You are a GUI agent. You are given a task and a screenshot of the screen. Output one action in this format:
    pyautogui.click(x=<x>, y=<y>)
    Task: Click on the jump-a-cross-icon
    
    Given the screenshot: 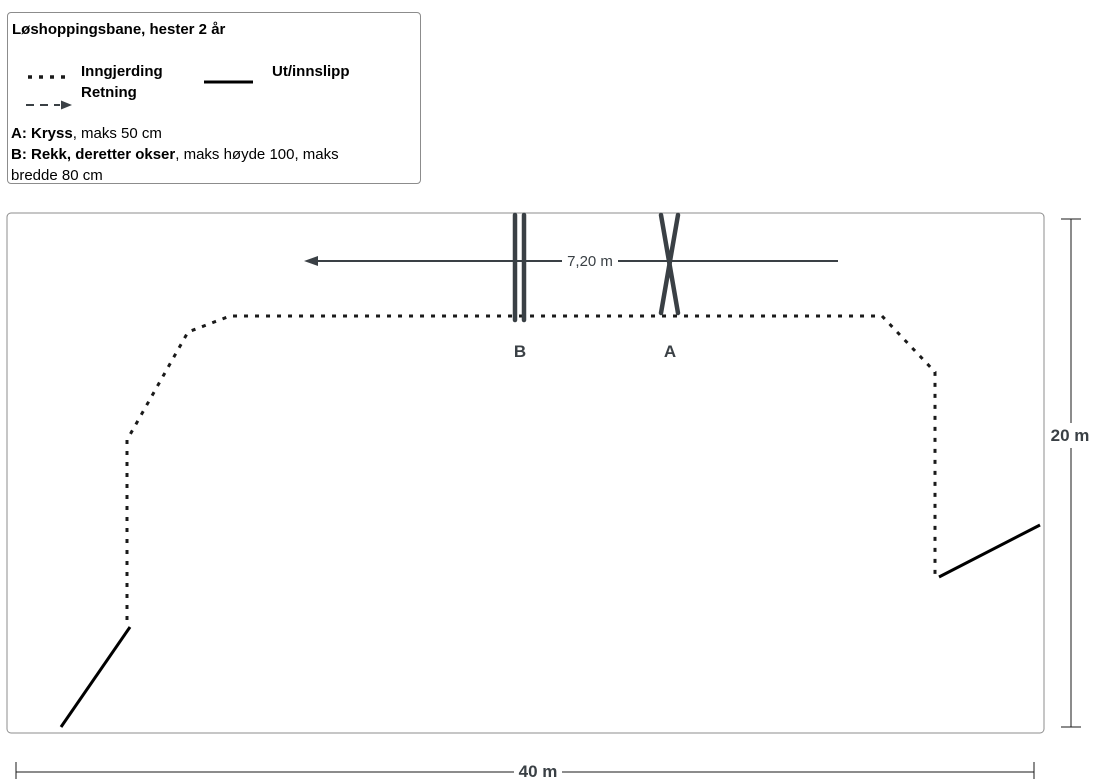 What is the action you would take?
    pyautogui.click(x=669, y=264)
    